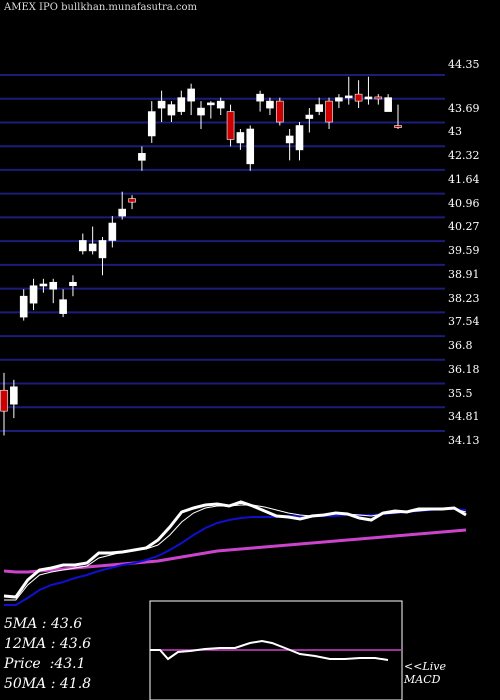 Image resolution: width=500 pixels, height=700 pixels. I want to click on y-tick-label: 41.64, so click(464, 179).